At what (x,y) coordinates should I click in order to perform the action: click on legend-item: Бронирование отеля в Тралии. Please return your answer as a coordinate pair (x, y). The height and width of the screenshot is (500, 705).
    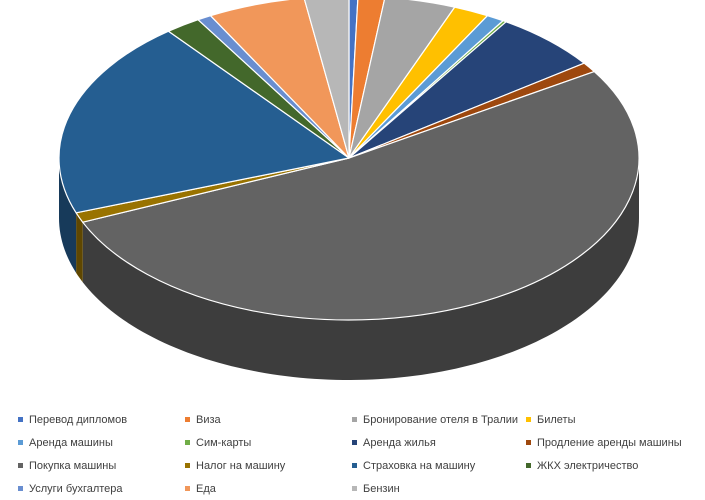
    Looking at the image, I should click on (439, 420).